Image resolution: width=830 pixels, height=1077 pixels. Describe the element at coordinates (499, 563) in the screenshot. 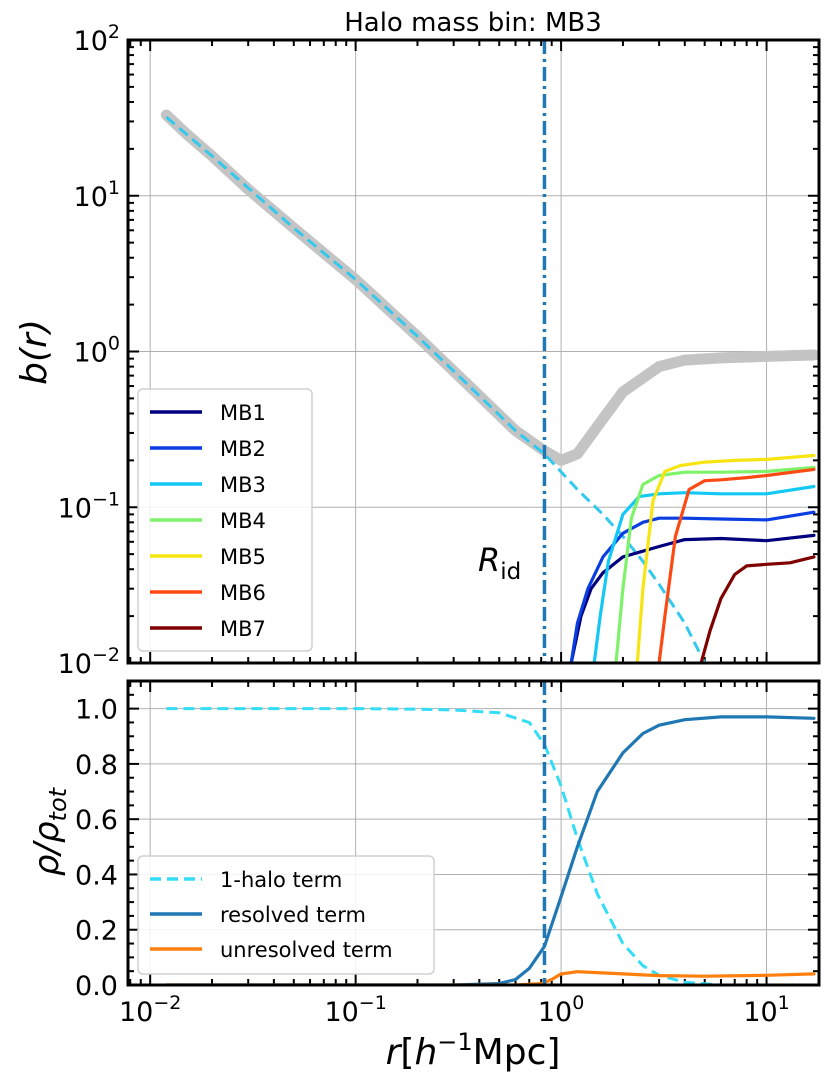

I see `r-id-label: Rid` at that location.